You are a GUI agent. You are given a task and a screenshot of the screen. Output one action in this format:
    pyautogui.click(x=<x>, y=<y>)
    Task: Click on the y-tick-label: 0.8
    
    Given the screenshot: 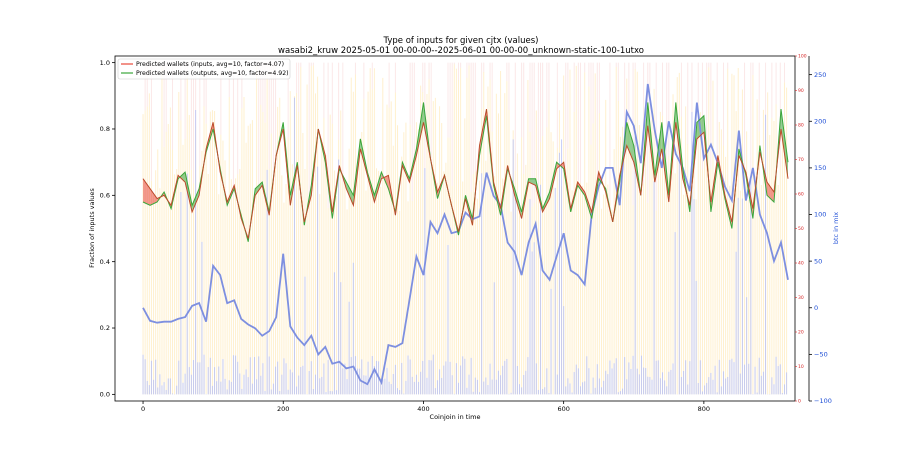 What is the action you would take?
    pyautogui.click(x=105, y=129)
    